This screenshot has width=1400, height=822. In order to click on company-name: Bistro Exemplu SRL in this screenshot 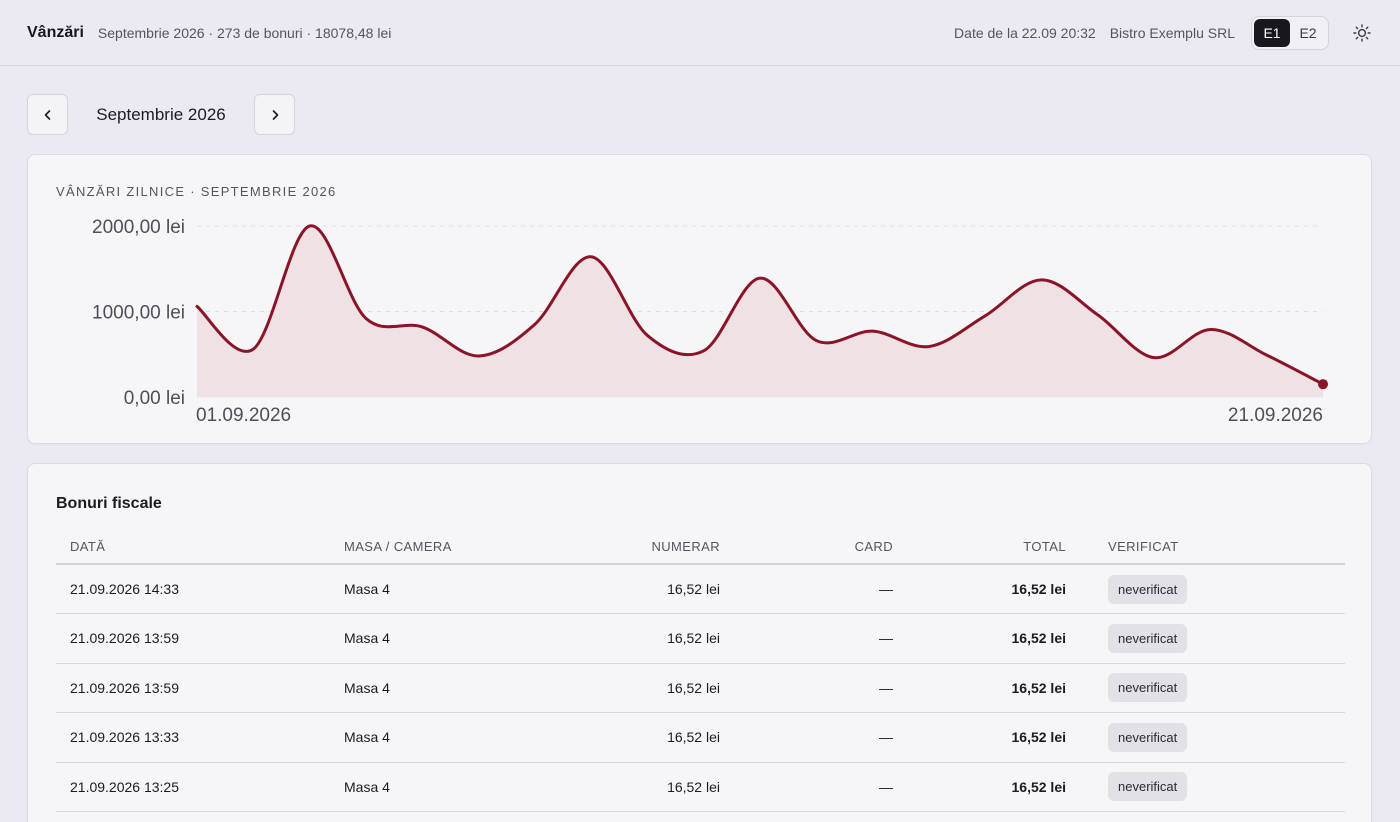, I will do `click(1172, 32)`.